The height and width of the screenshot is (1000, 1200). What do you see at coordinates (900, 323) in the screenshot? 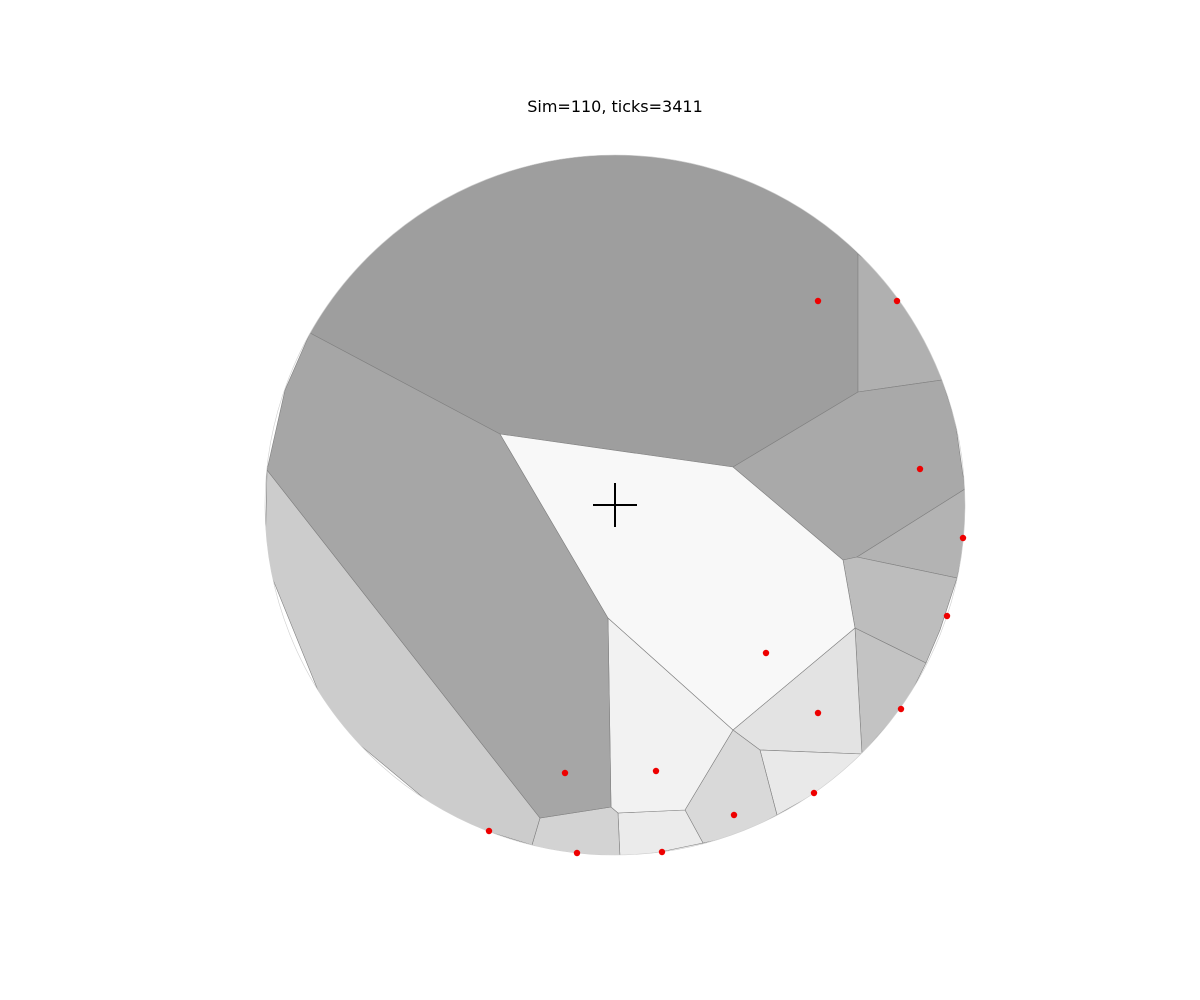
I see `cell-upper-right-sliver` at bounding box center [900, 323].